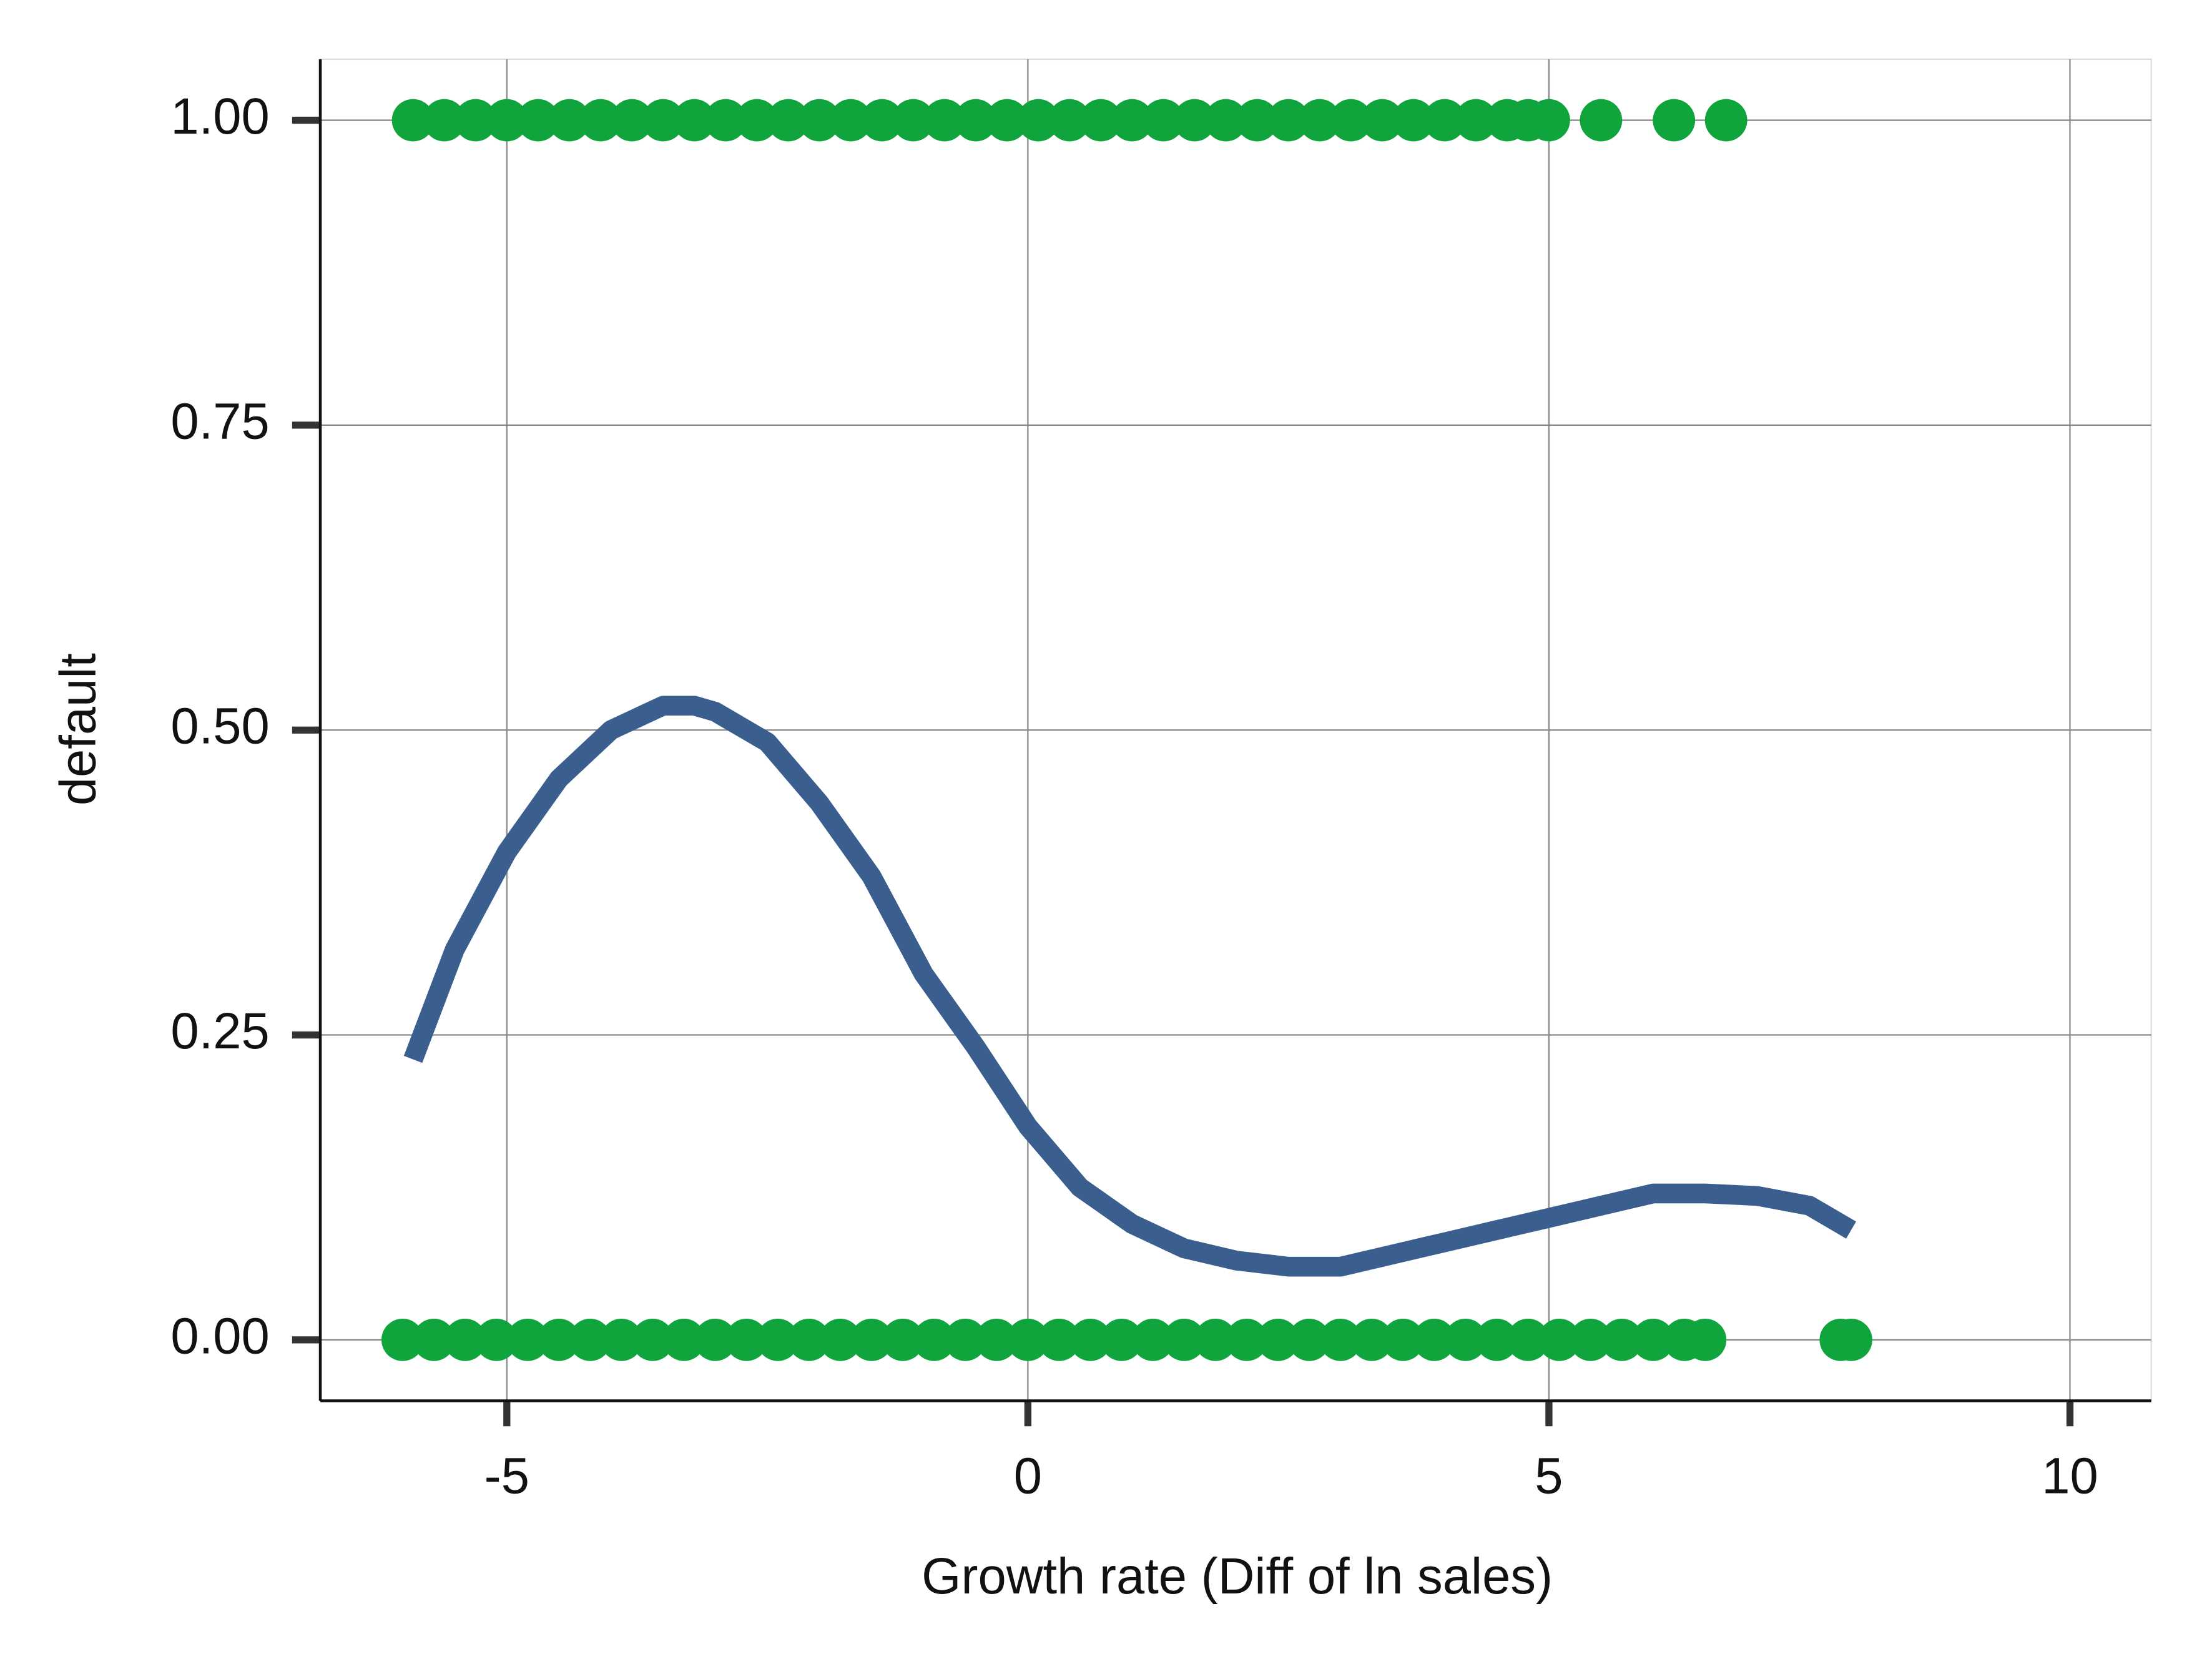 The height and width of the screenshot is (1659, 2212). Describe the element at coordinates (506, 1476) in the screenshot. I see `x-tick-label: -5` at that location.